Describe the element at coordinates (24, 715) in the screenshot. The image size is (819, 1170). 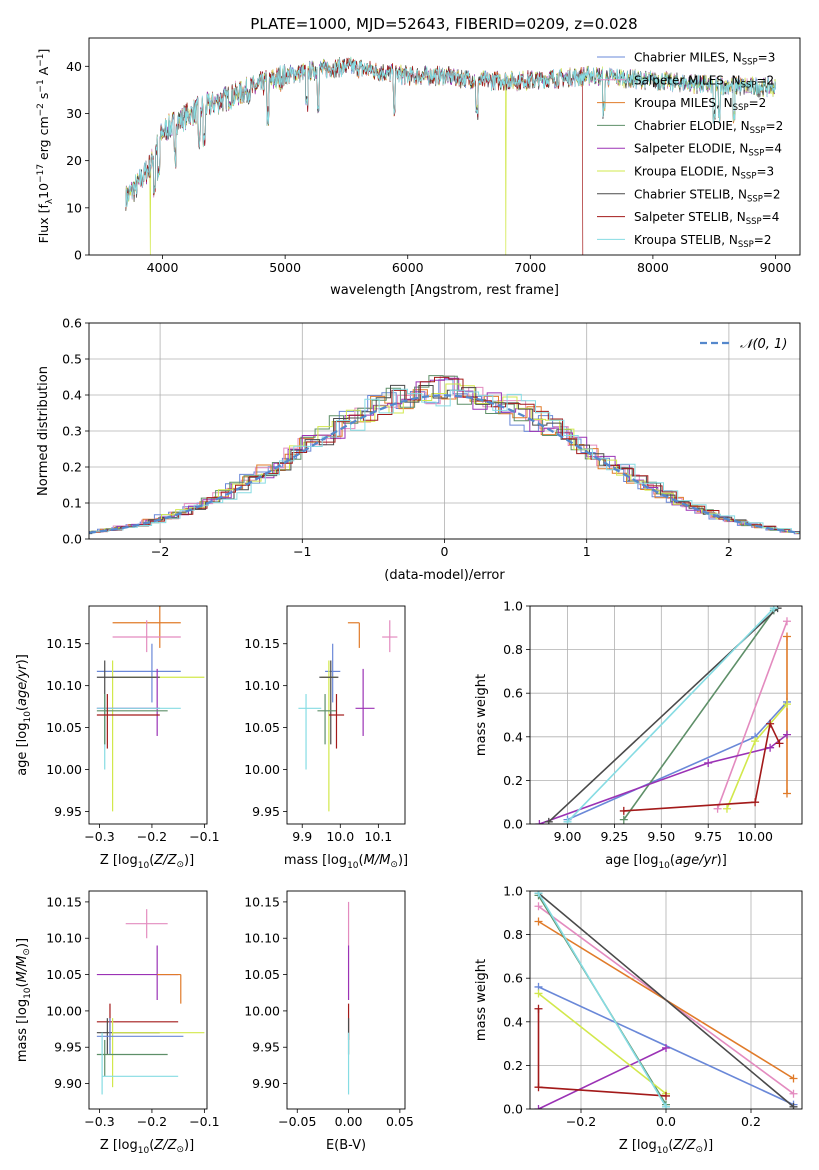
I see `y-axis-label: age [log10(age/yr)]` at that location.